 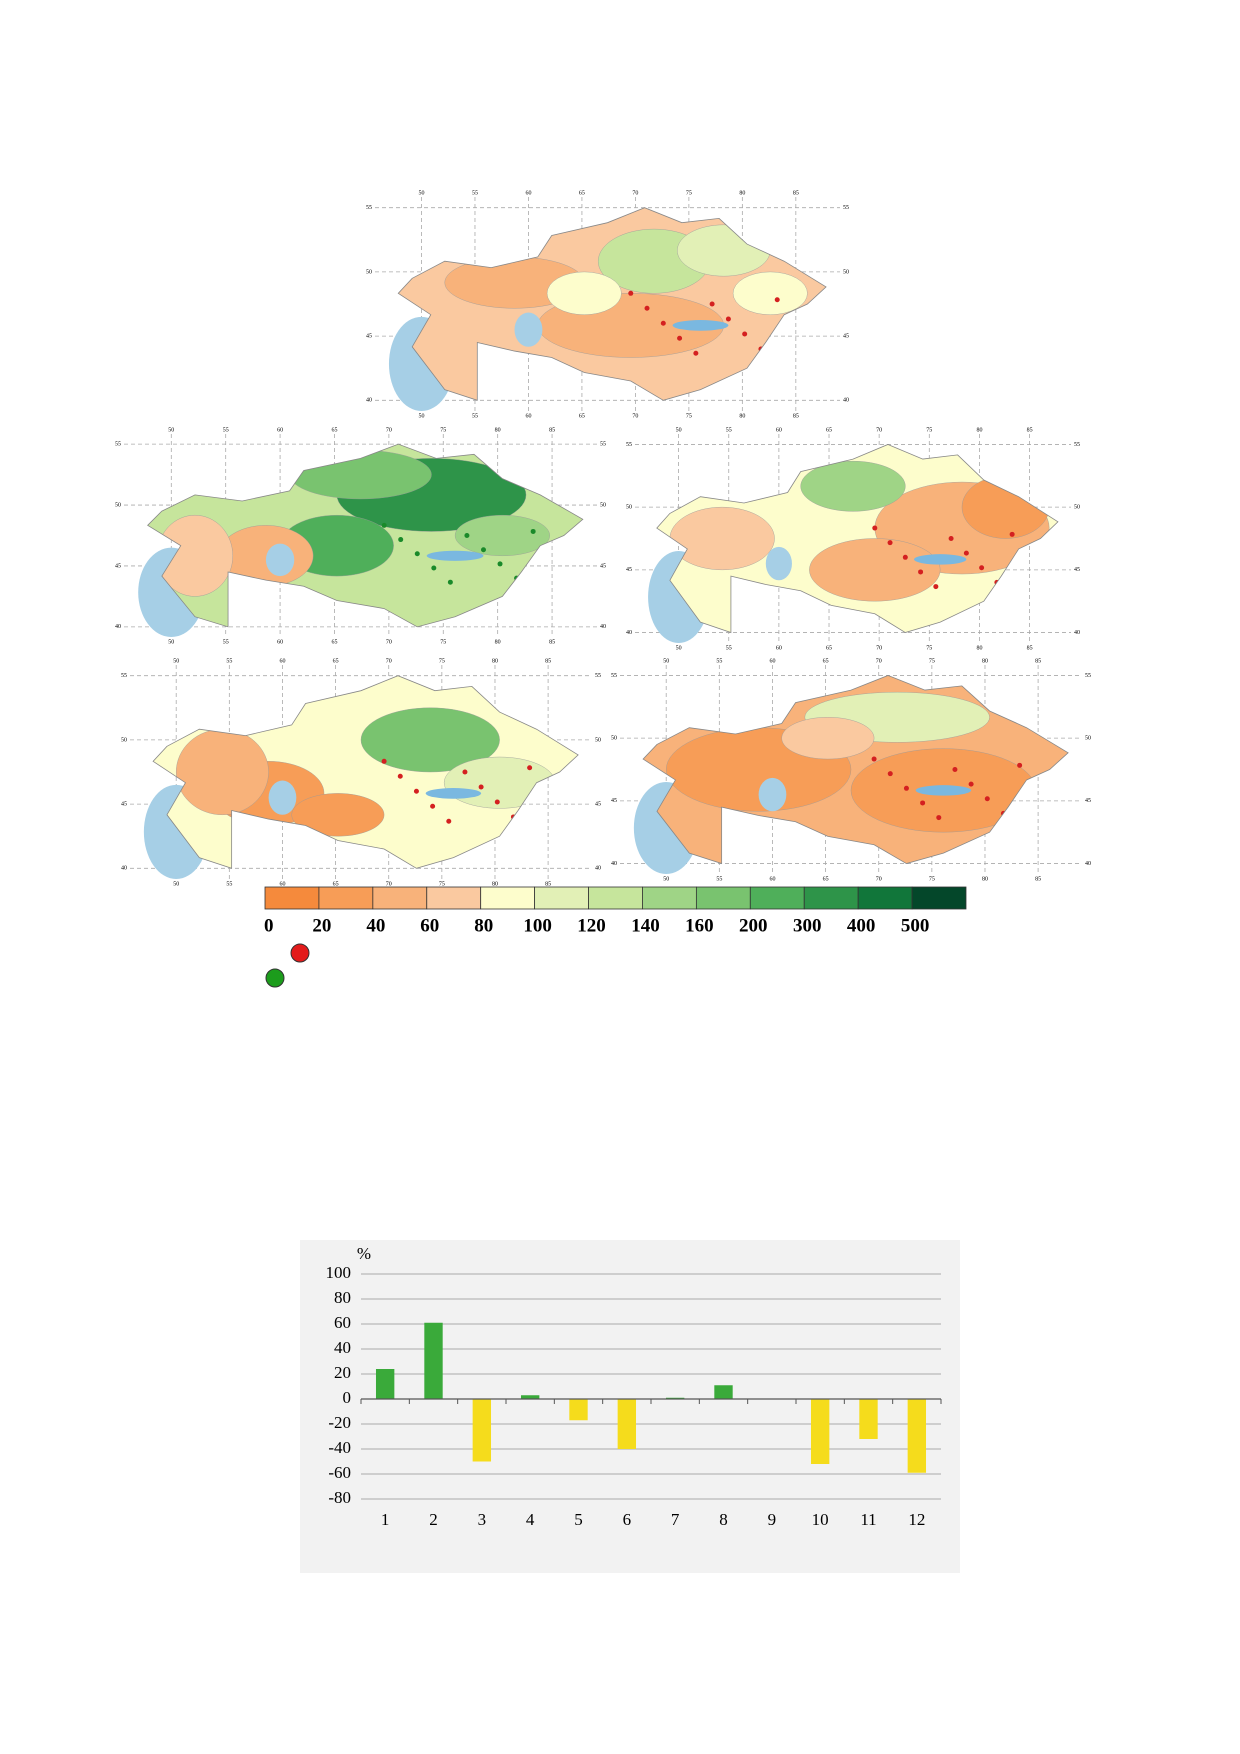 What do you see at coordinates (342, 1297) in the screenshot?
I see `y-tick-label: 80` at bounding box center [342, 1297].